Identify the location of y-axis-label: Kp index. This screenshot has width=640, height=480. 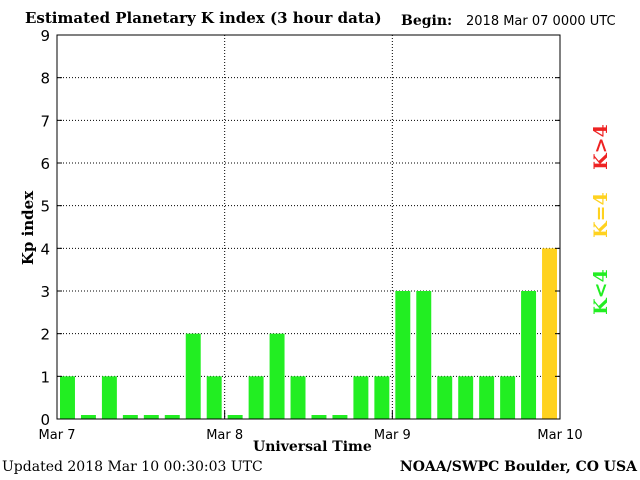
(28, 228).